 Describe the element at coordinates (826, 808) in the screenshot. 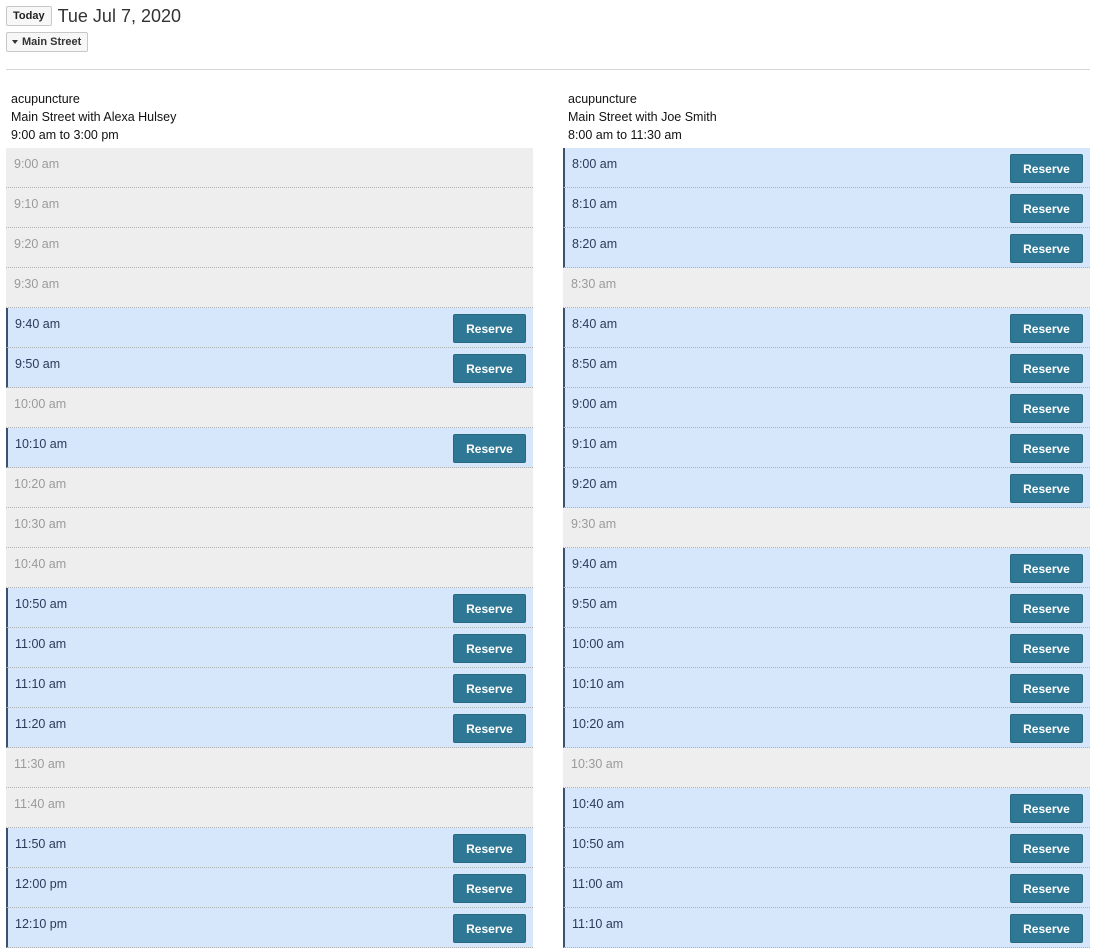

I see `time-slot: 10:40 am Reserve` at that location.